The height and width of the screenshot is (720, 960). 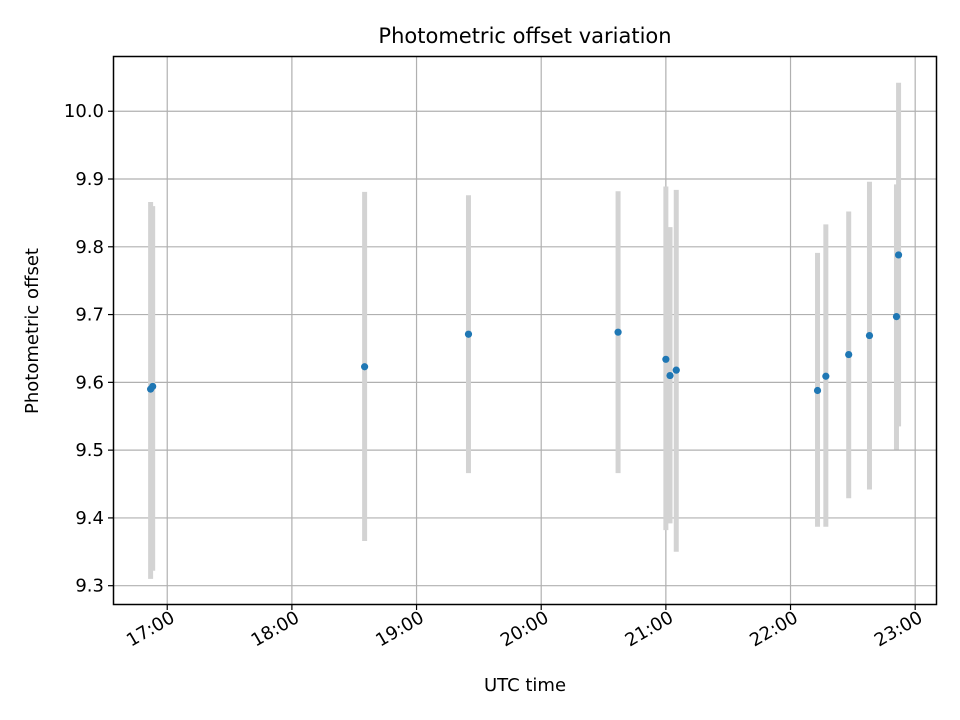 I want to click on y-tick-label: 9.7, so click(x=89, y=315).